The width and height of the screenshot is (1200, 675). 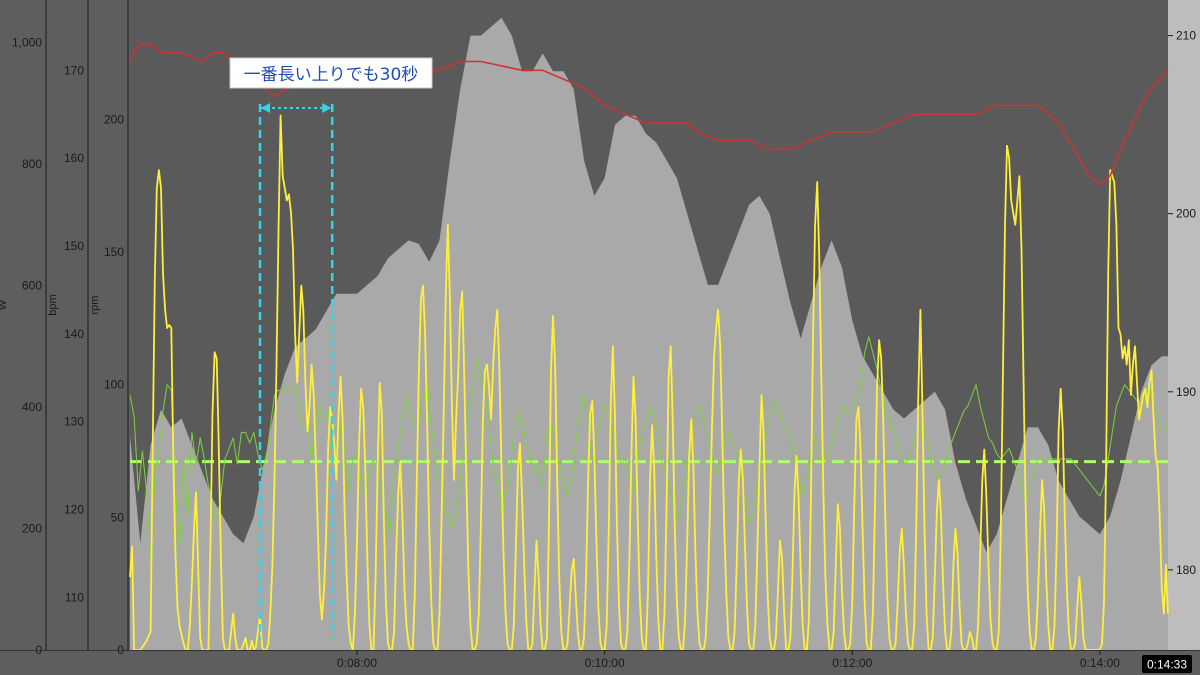 I want to click on hr-tick-label: 140, so click(x=74, y=334).